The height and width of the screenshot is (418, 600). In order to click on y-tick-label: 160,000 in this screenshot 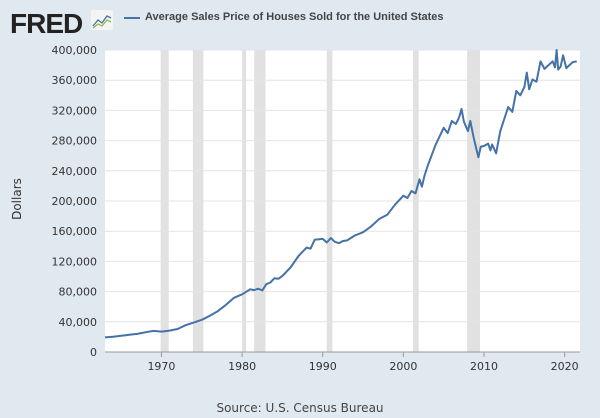, I will do `click(75, 231)`.